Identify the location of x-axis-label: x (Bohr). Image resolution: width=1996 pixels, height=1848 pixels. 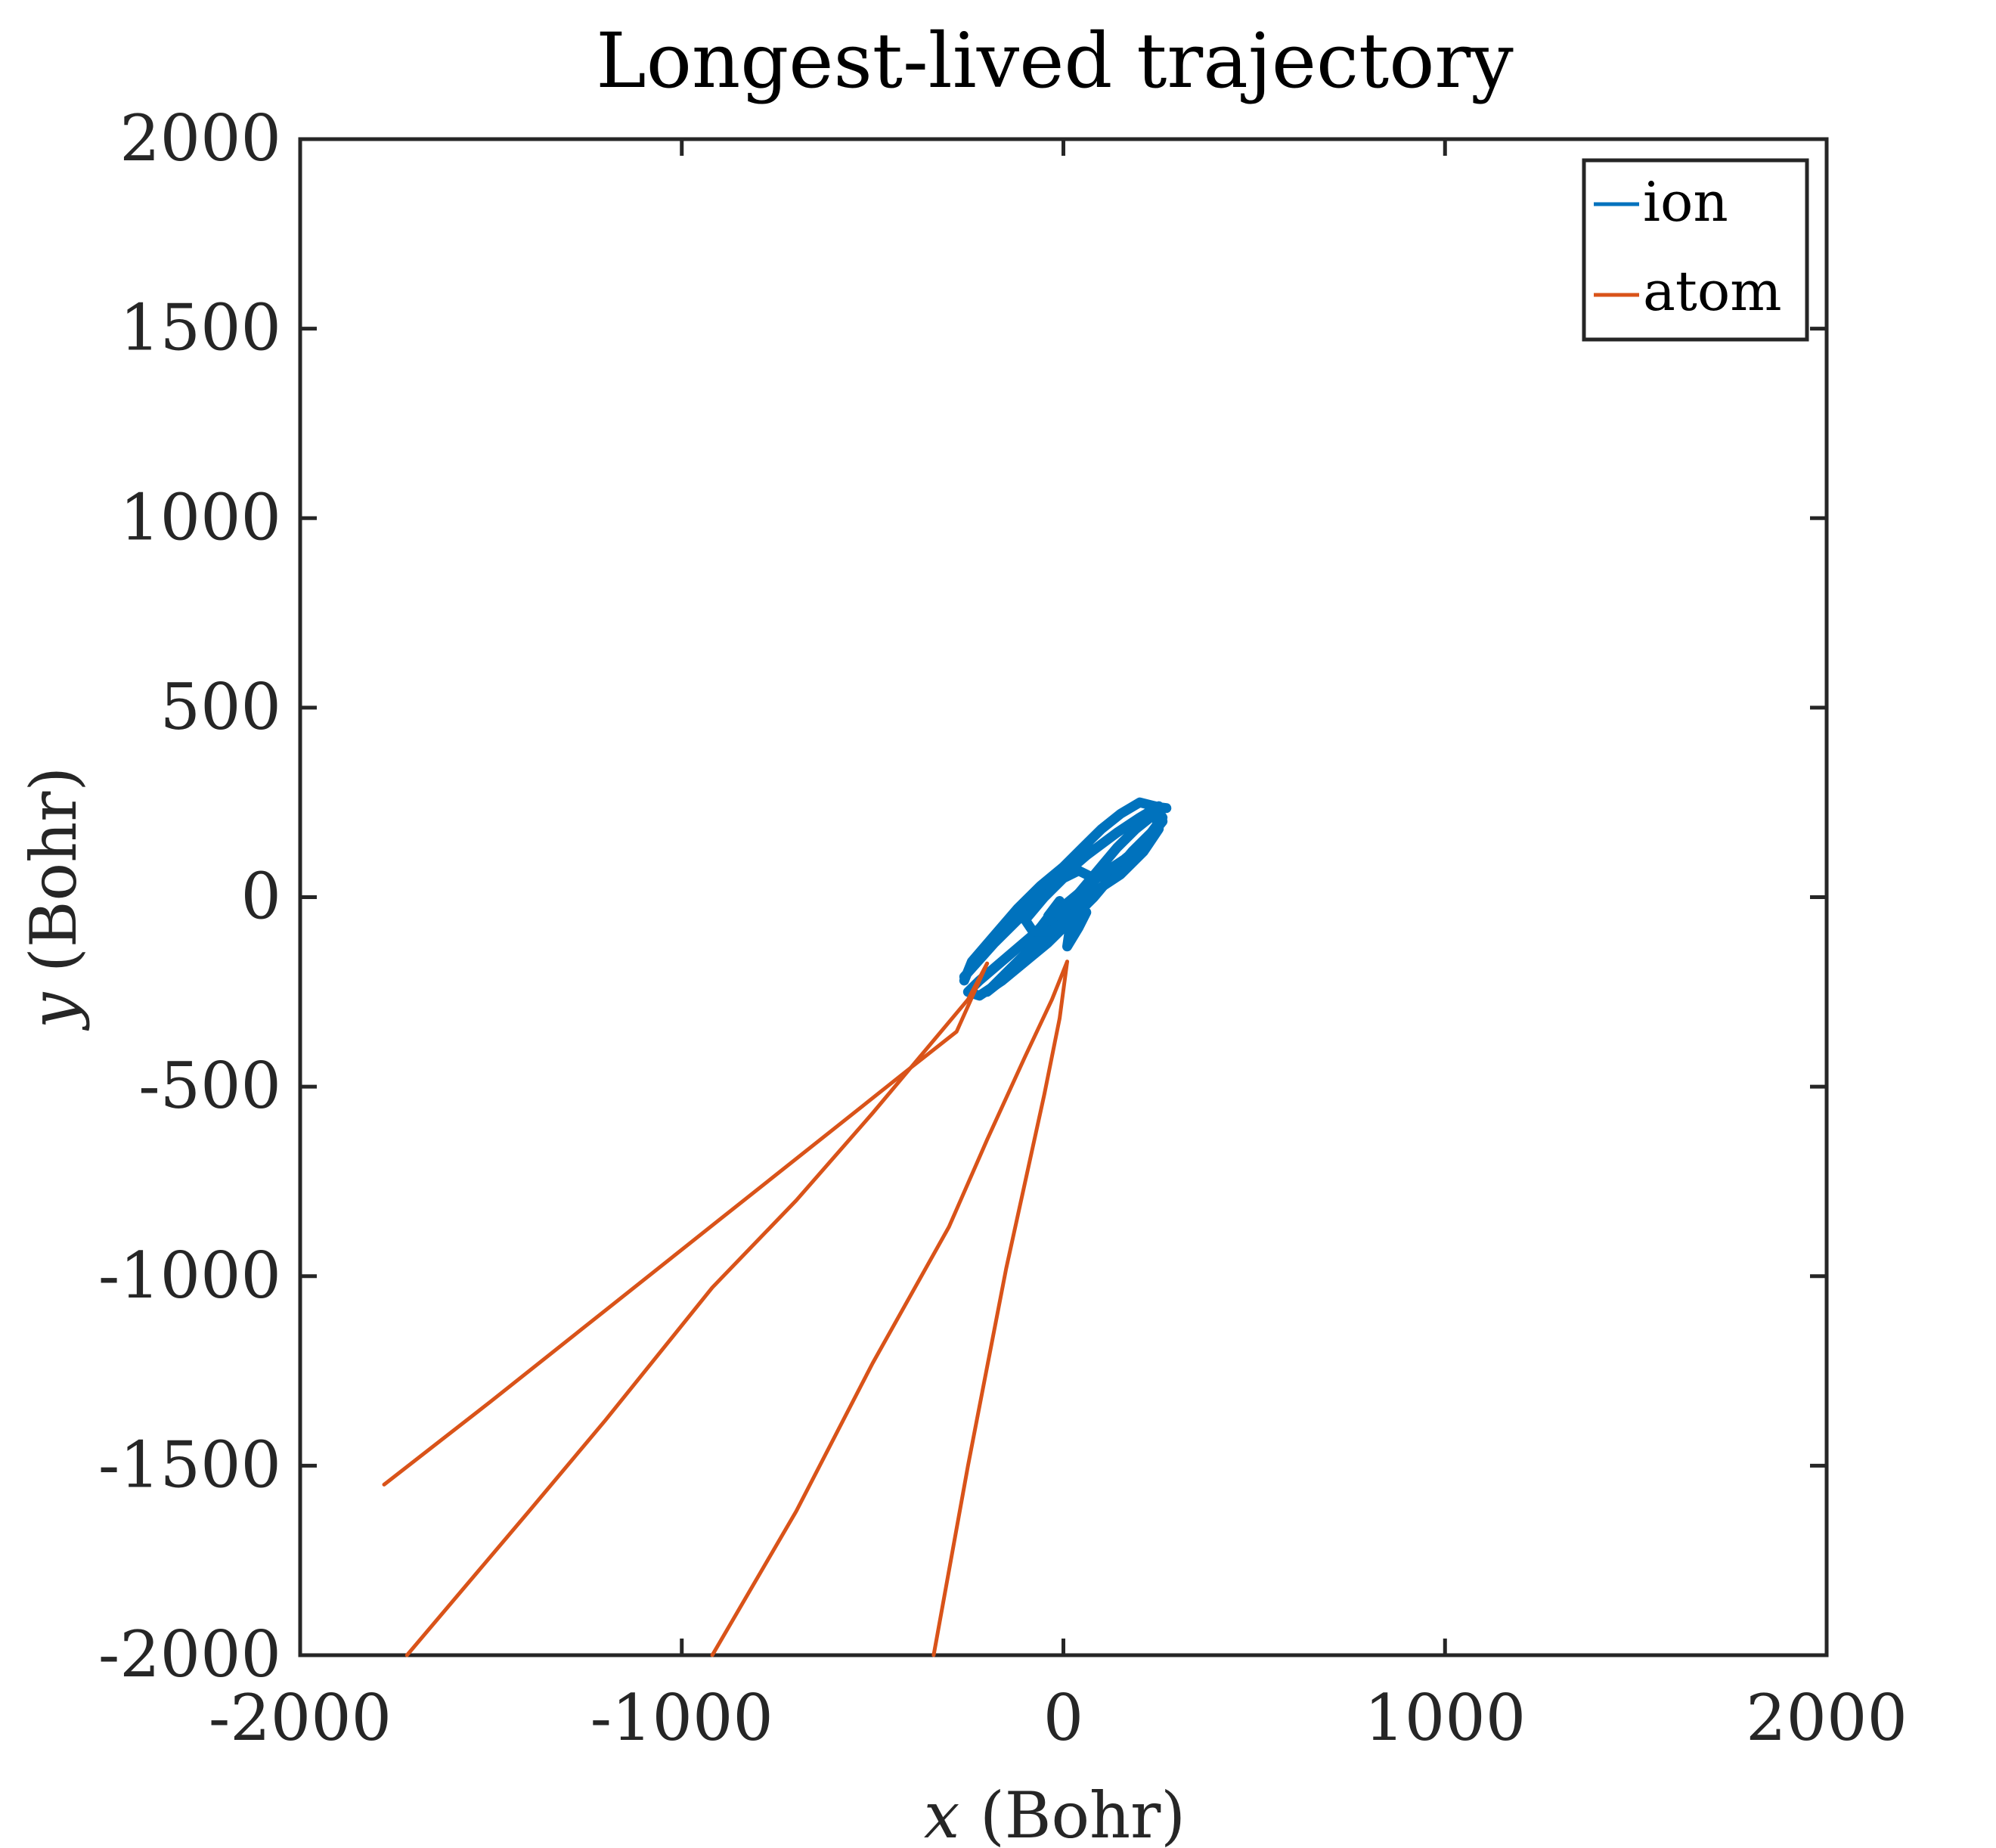
(1055, 1813).